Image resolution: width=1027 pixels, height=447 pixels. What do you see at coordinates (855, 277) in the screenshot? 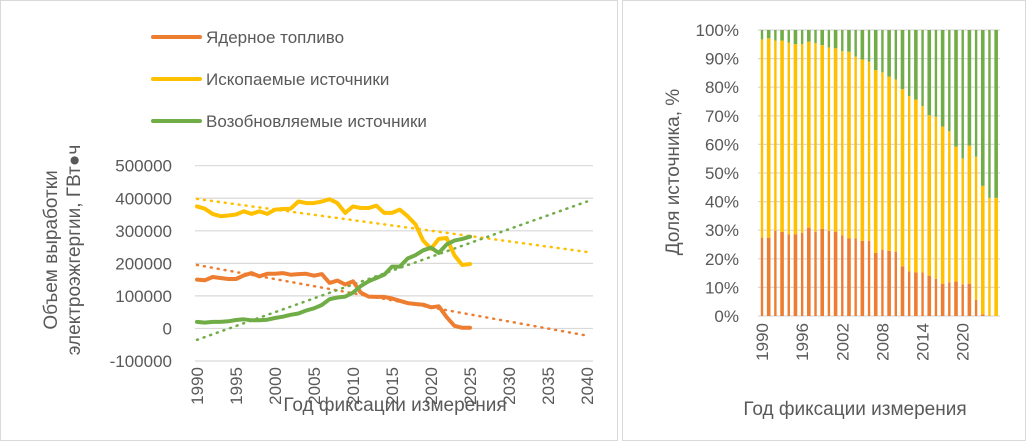
I see `bar-nuclear-2004` at bounding box center [855, 277].